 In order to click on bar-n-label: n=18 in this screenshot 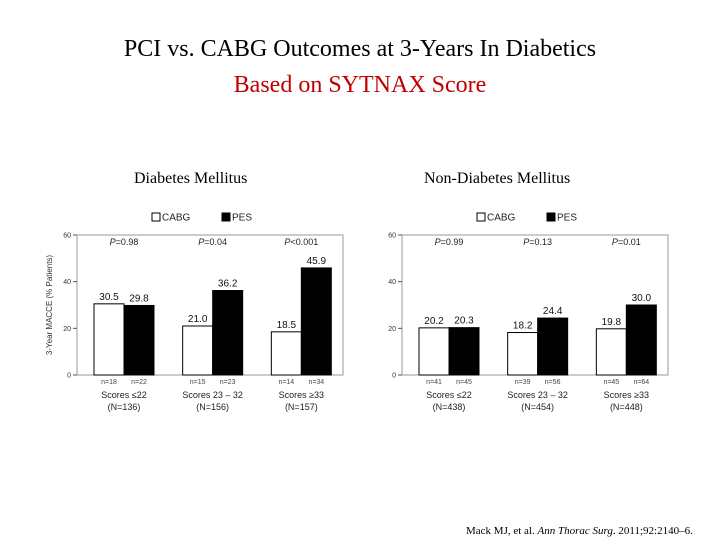, I will do `click(109, 382)`.